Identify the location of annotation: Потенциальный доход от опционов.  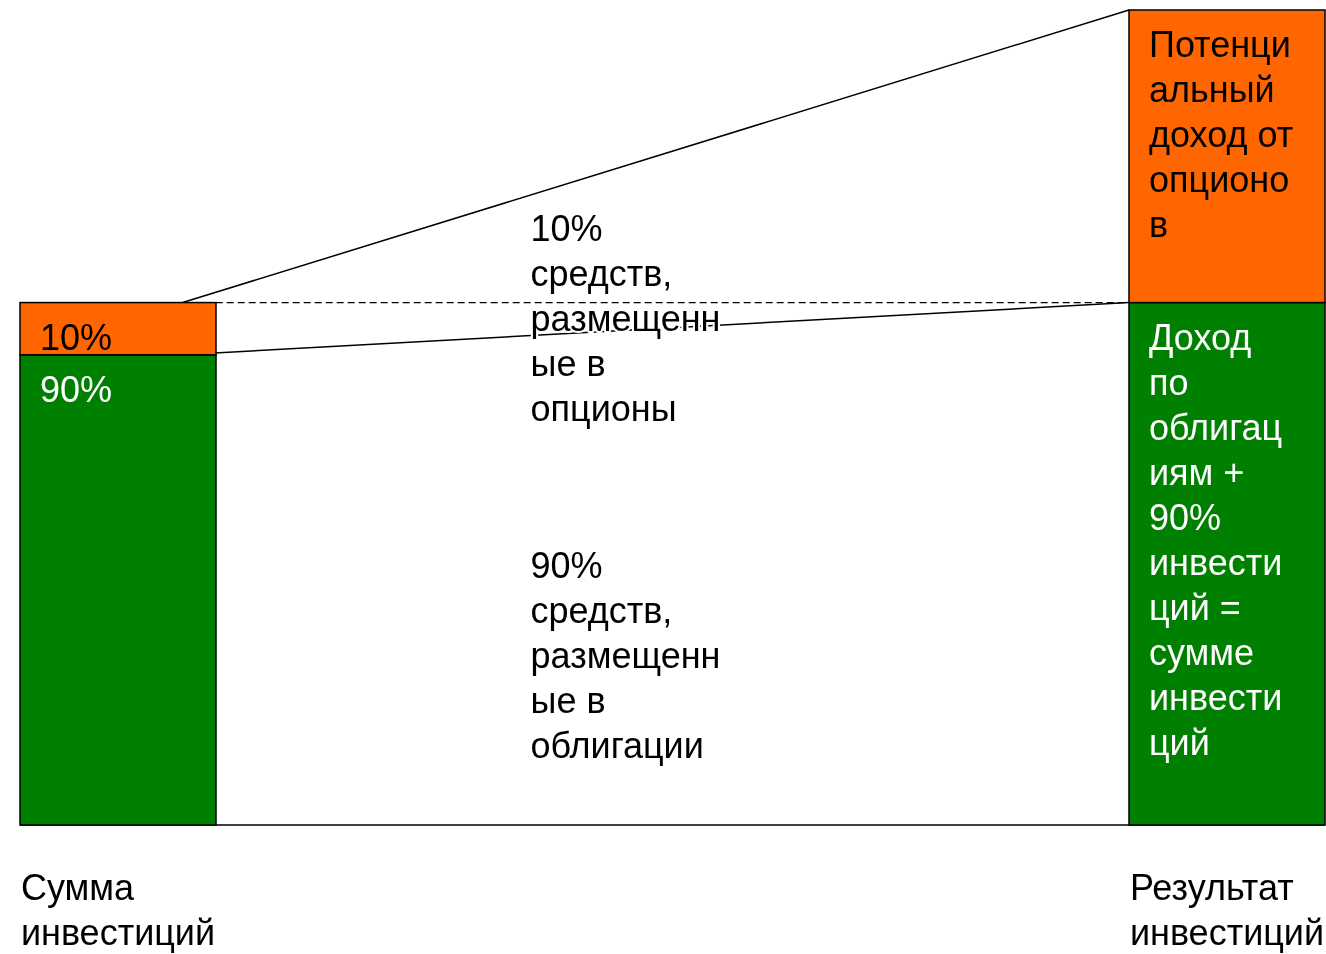
(1221, 134).